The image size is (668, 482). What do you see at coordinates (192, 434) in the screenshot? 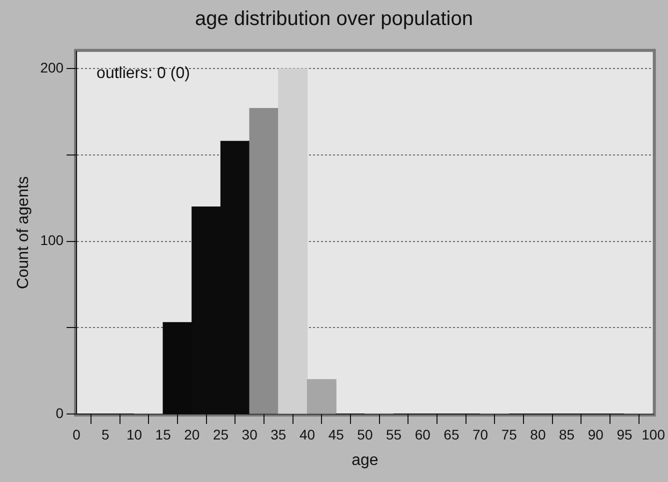
I see `x-tick-label: 20` at bounding box center [192, 434].